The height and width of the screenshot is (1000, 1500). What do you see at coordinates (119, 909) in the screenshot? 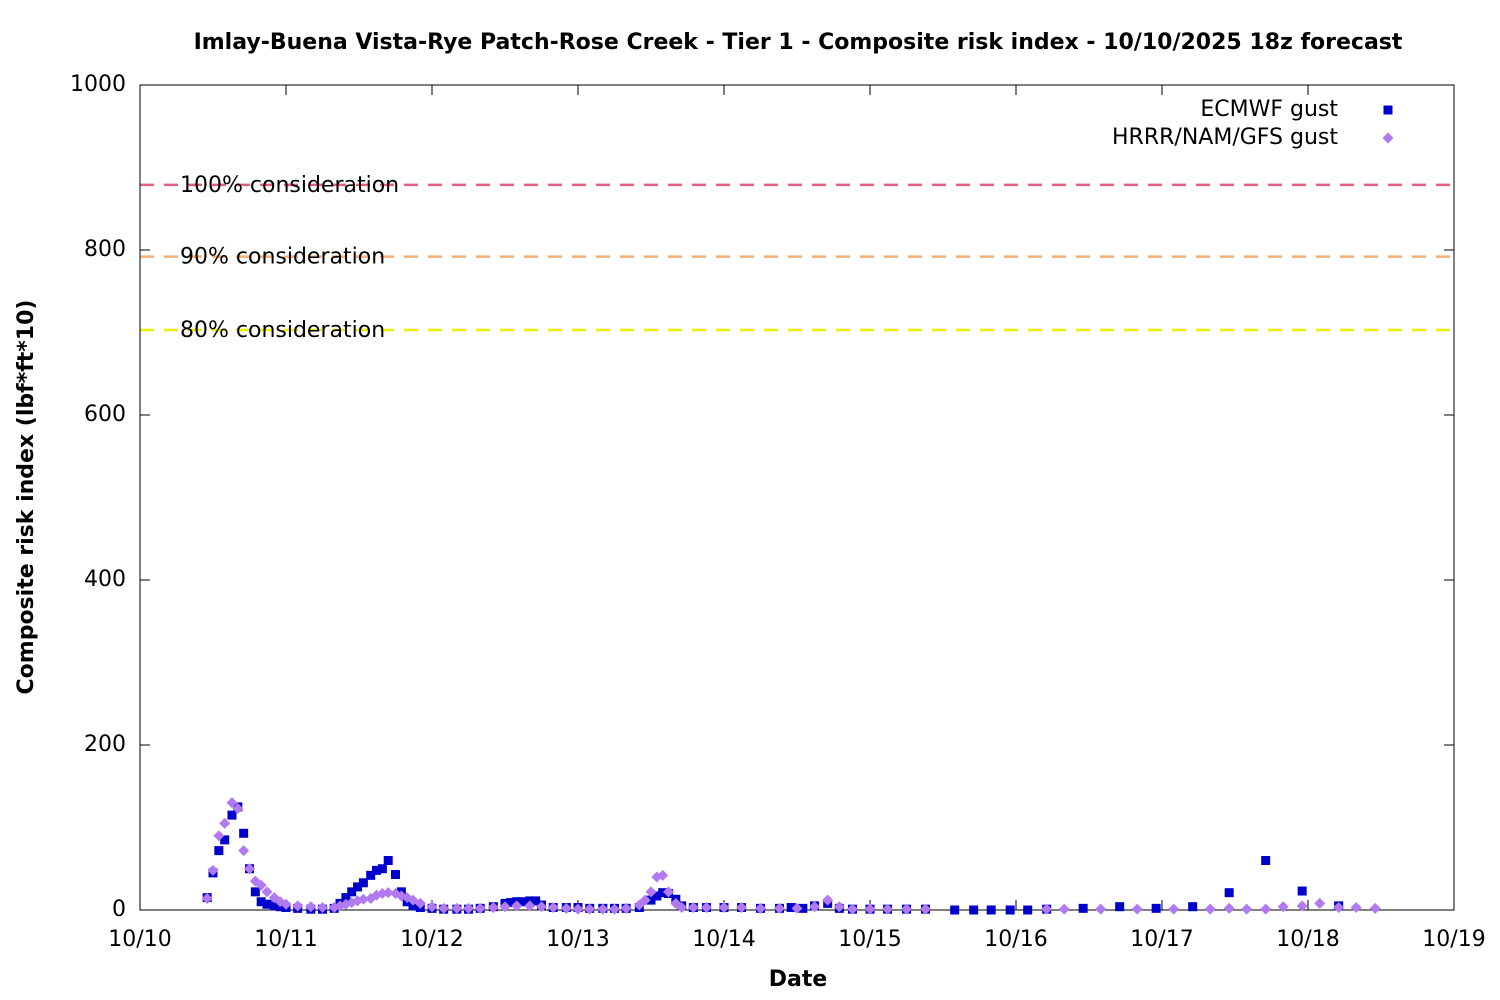
I see `y-tick-label: 0` at bounding box center [119, 909].